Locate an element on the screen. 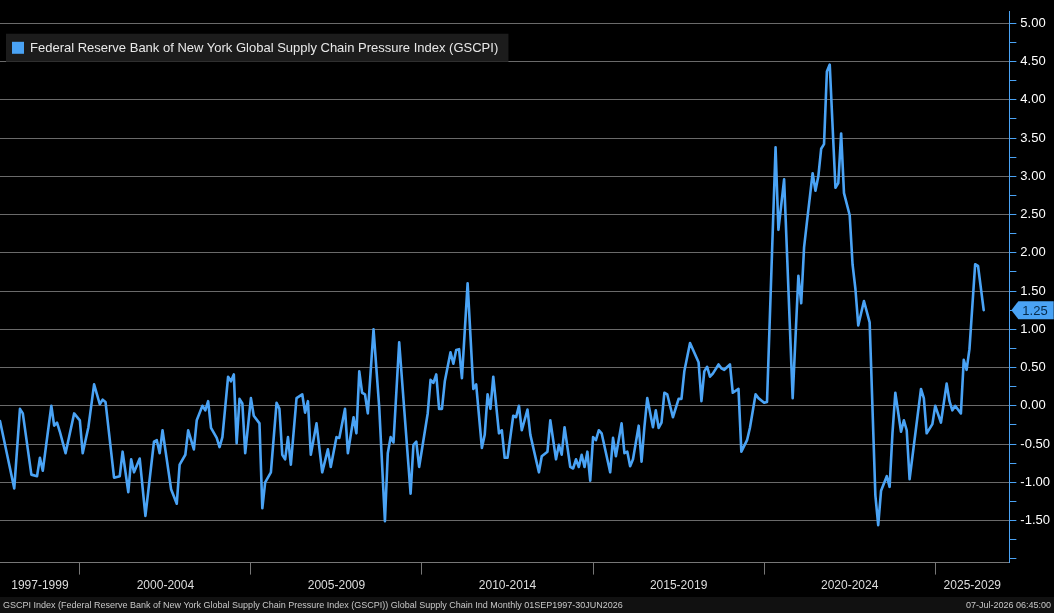 The image size is (1054, 613). y-tick-label: 0.00 is located at coordinates (1033, 405).